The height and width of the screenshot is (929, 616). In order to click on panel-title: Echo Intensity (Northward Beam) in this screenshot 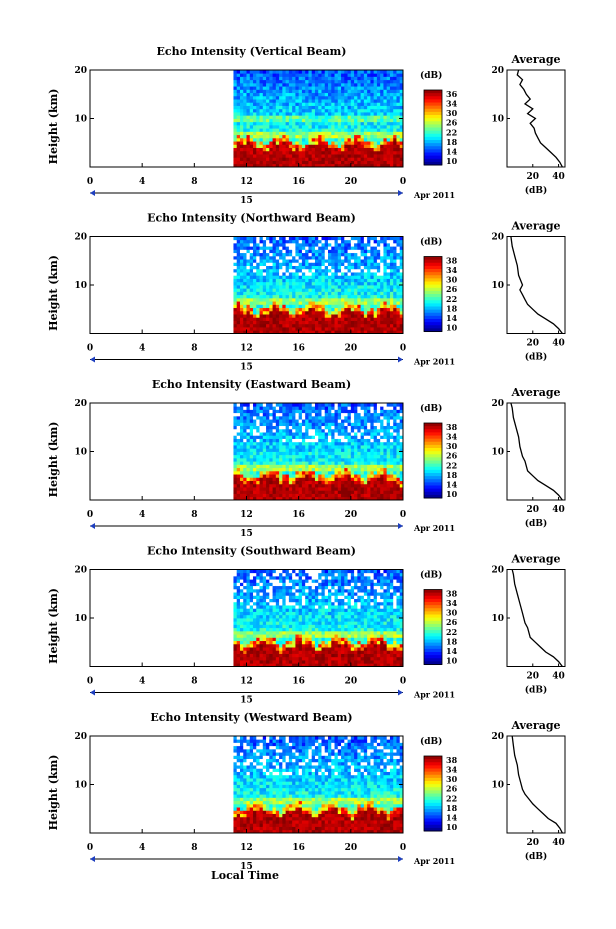, I will do `click(251, 218)`.